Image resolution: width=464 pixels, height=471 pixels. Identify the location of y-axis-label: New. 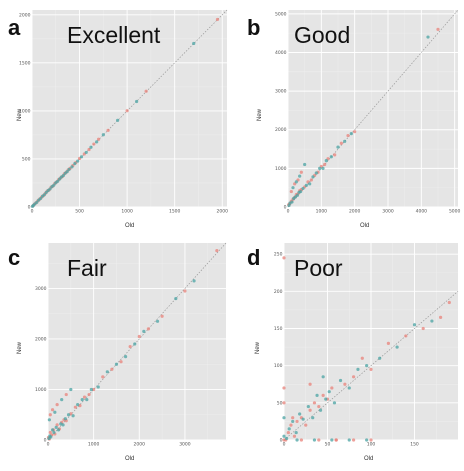
(258, 348).